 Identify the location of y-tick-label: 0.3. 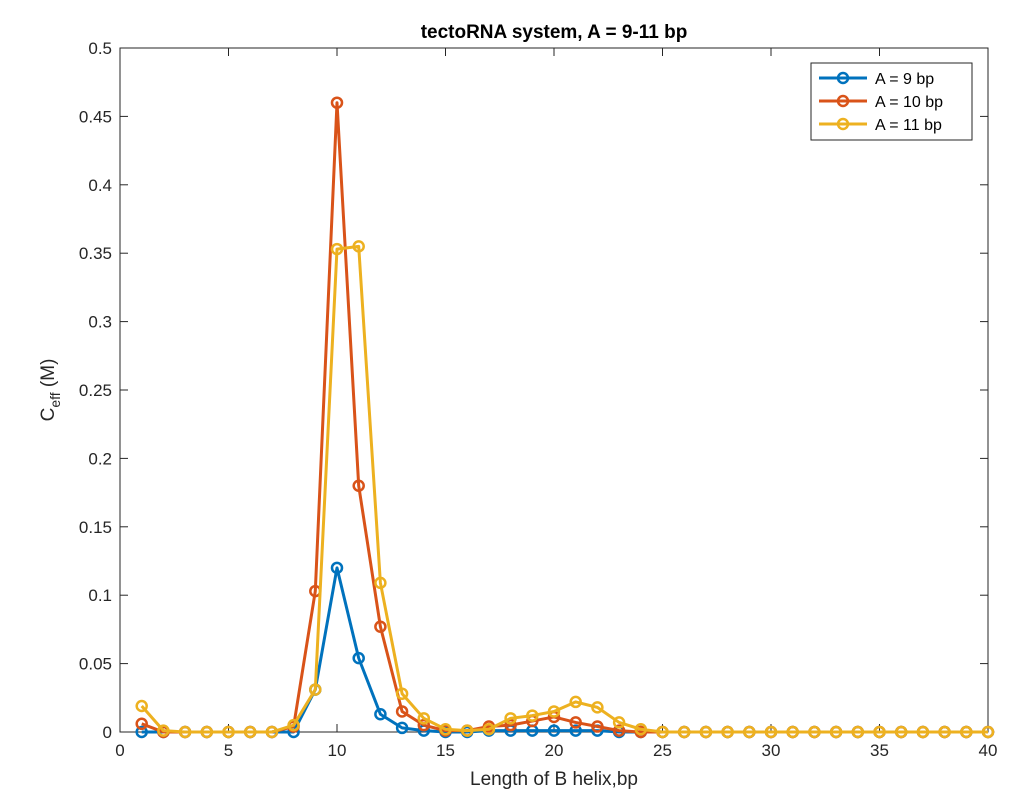
(100, 322).